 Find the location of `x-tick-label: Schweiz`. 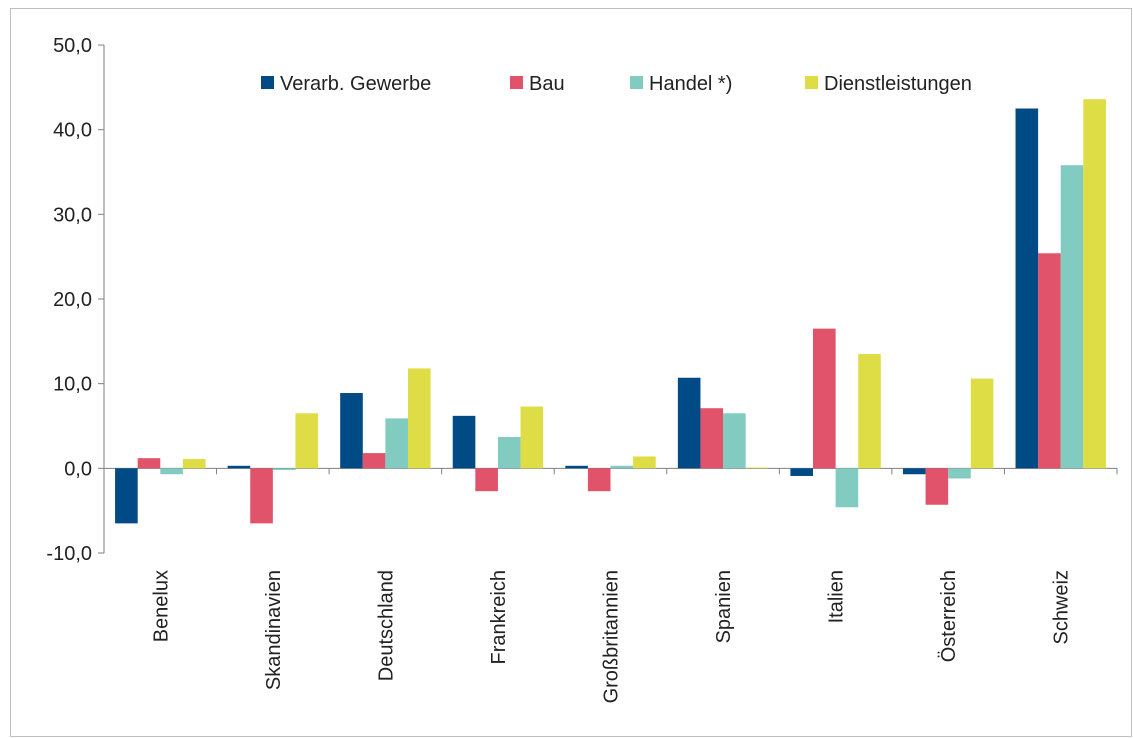

x-tick-label: Schweiz is located at coordinates (1062, 607).